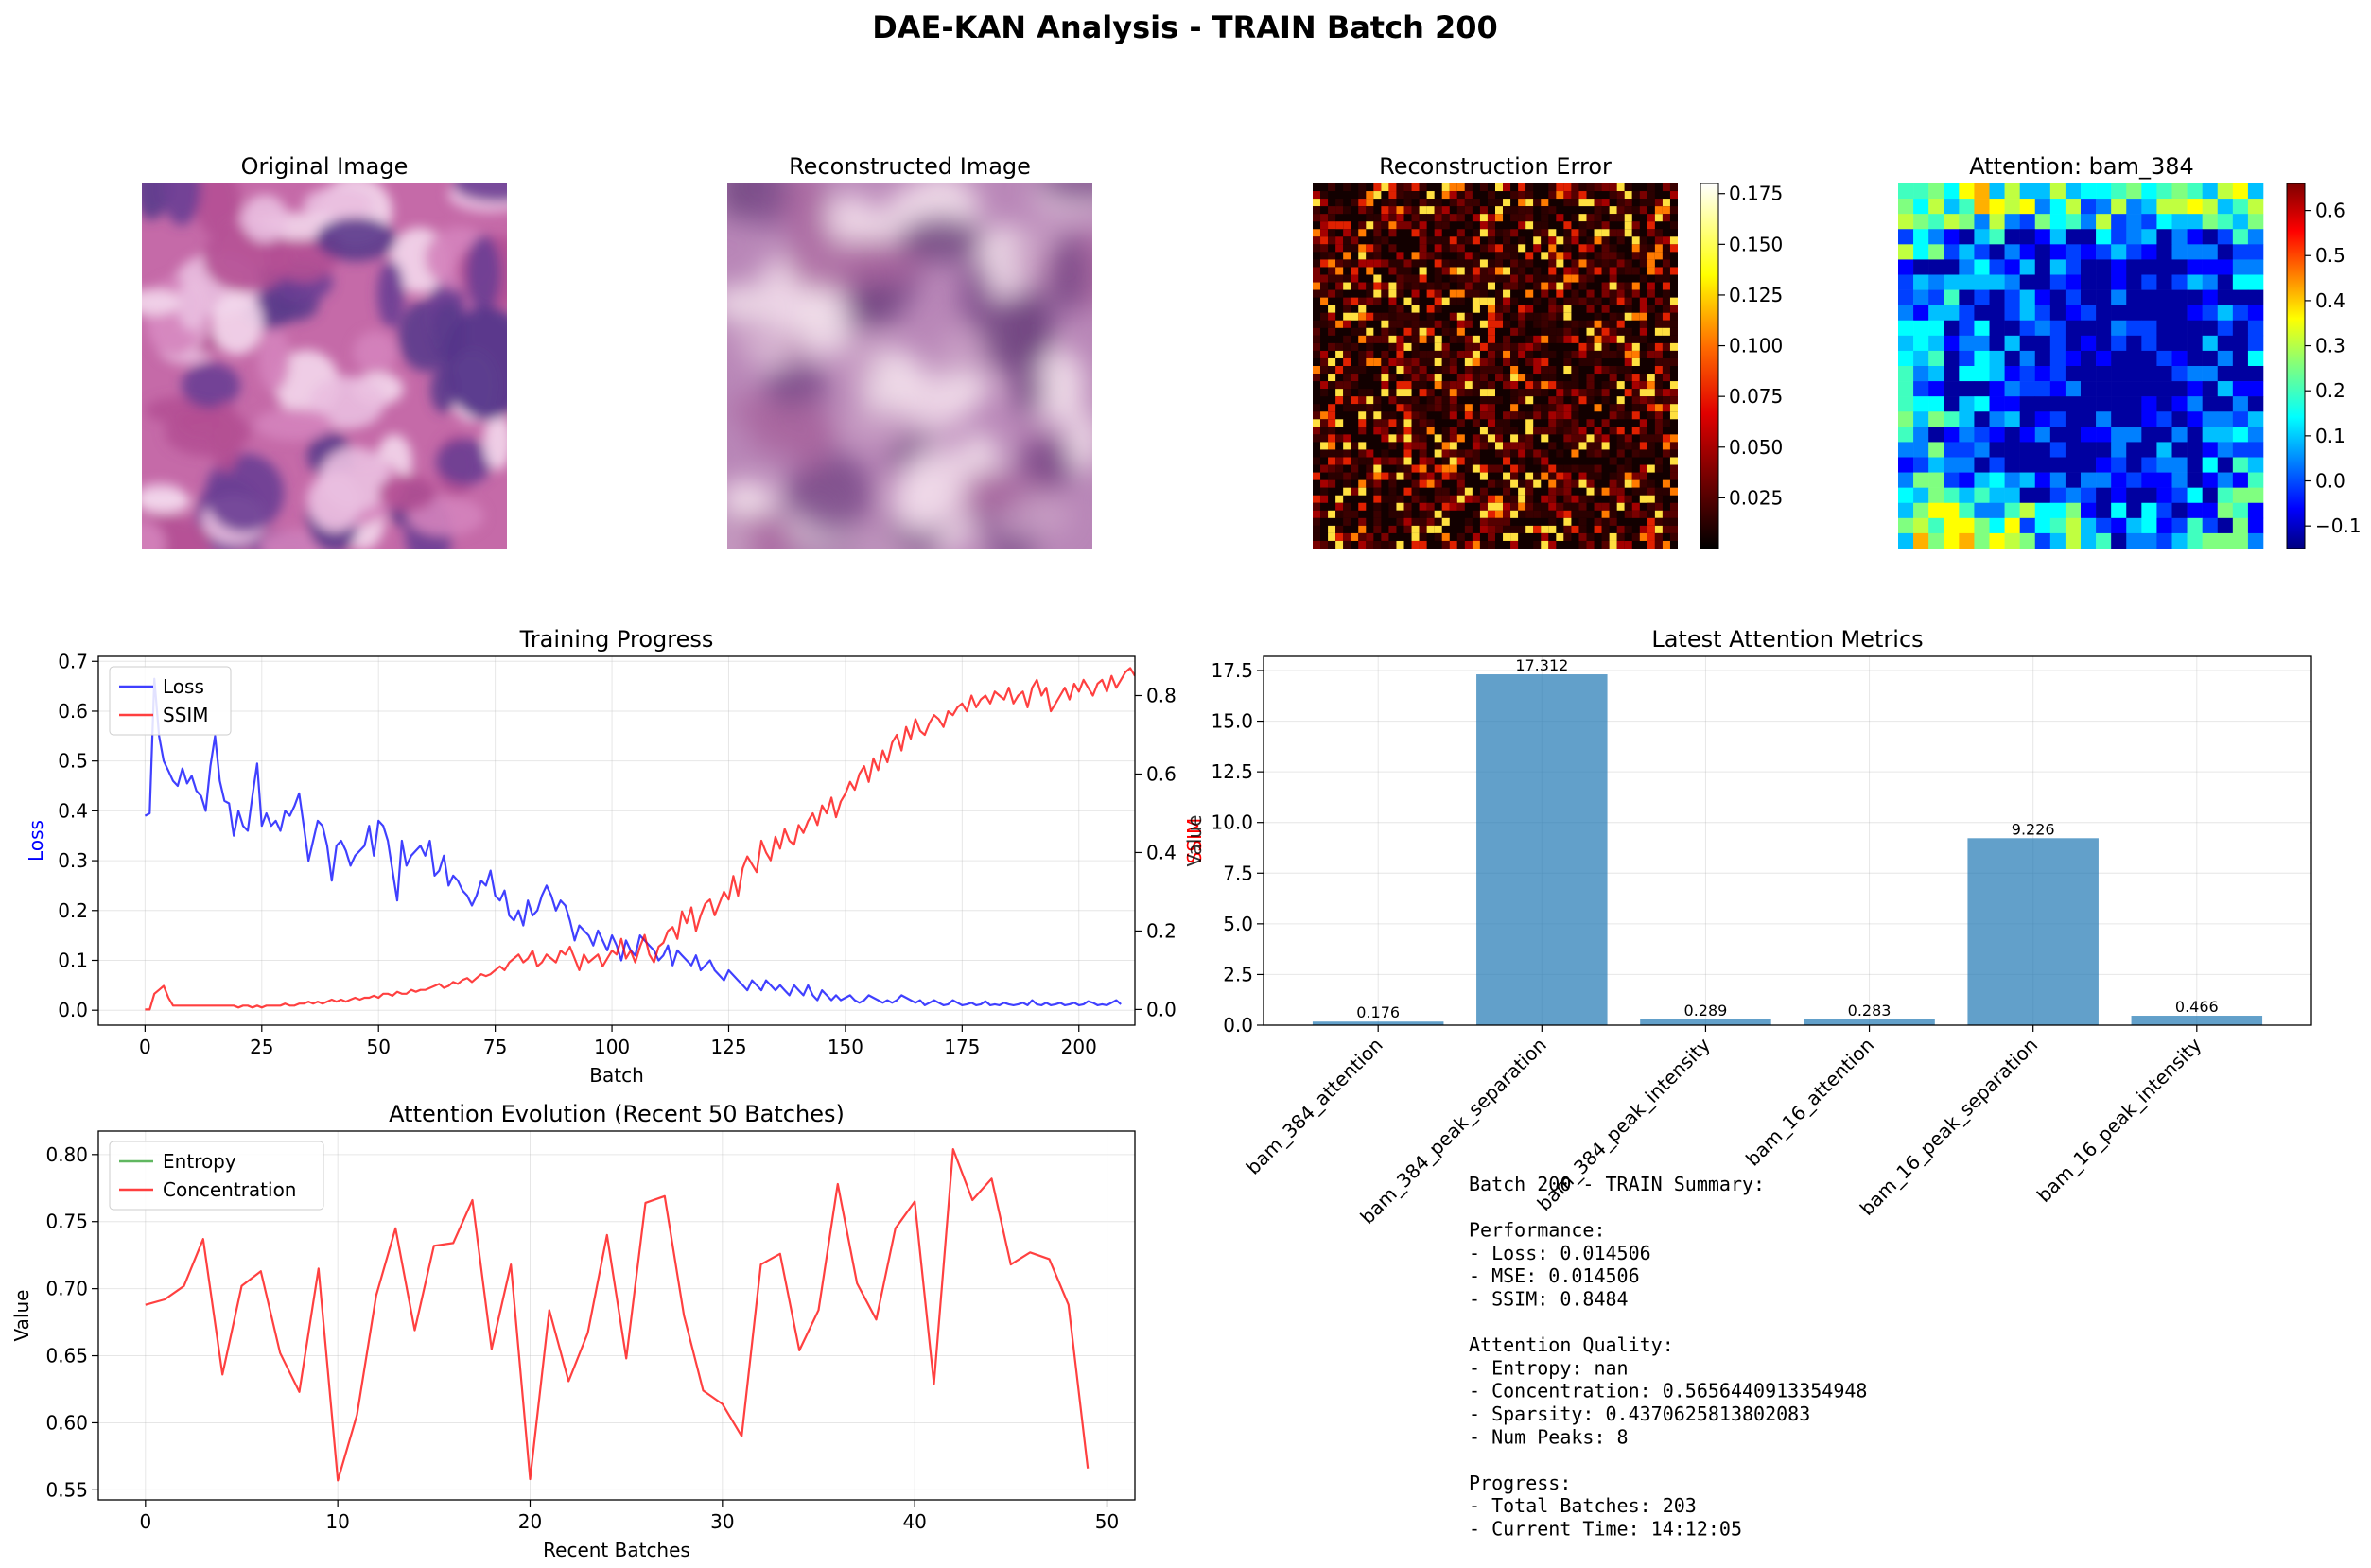 The width and height of the screenshot is (2371, 1568). What do you see at coordinates (1232, 822) in the screenshot?
I see `y-tick-label: 10.0` at bounding box center [1232, 822].